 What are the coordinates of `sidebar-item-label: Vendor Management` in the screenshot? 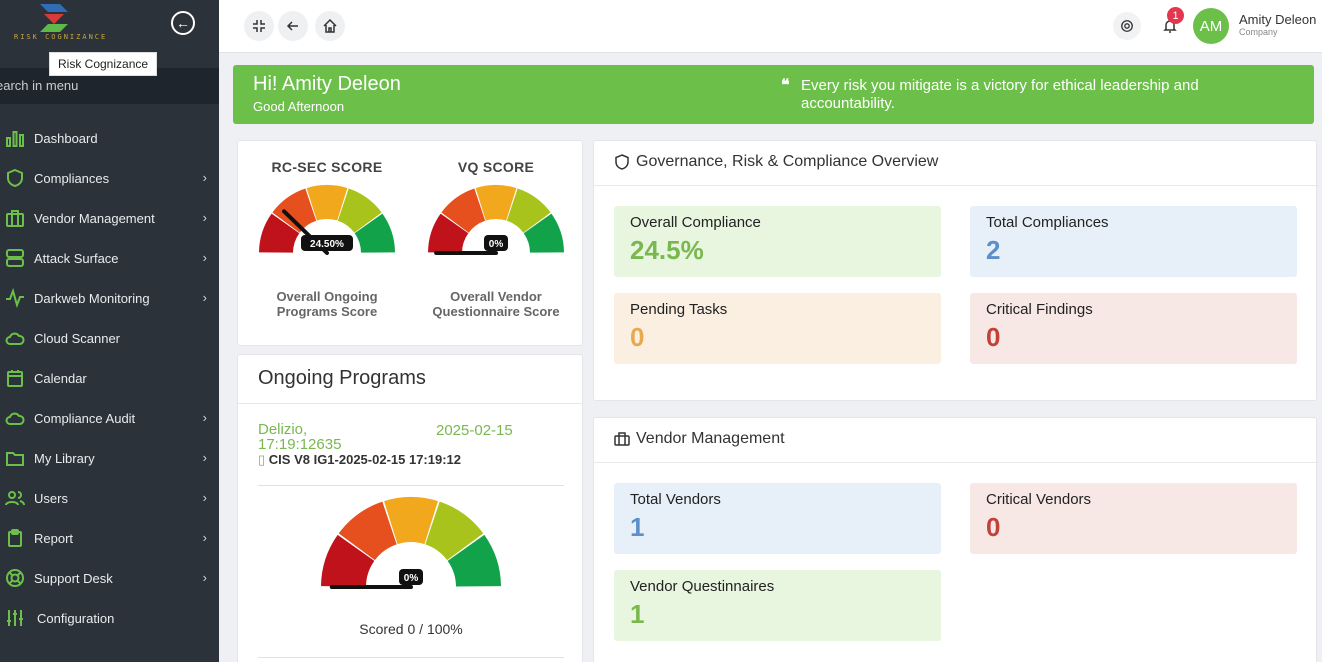 It's located at (94, 218).